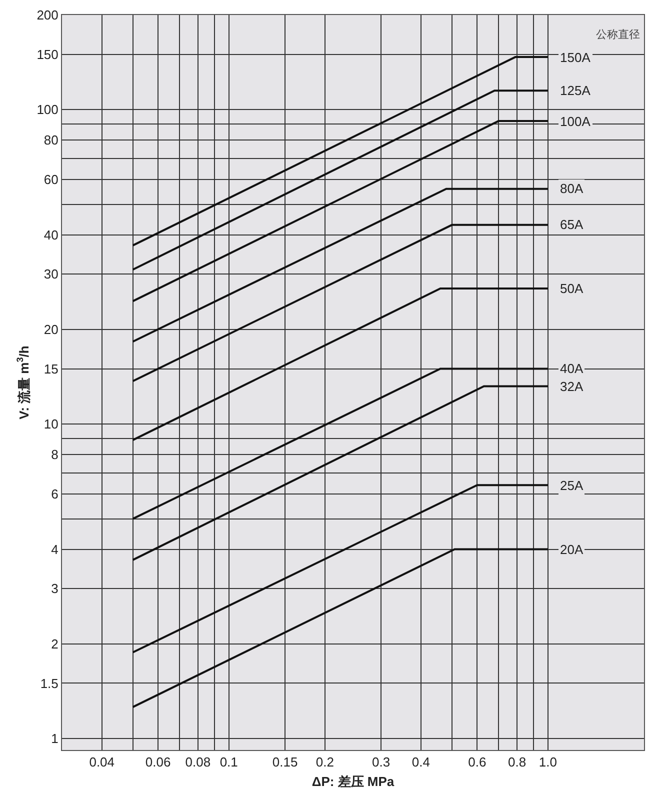 The height and width of the screenshot is (800, 647). What do you see at coordinates (353, 782) in the screenshot?
I see `x-axis-title: ΔP: 差压 MPa` at bounding box center [353, 782].